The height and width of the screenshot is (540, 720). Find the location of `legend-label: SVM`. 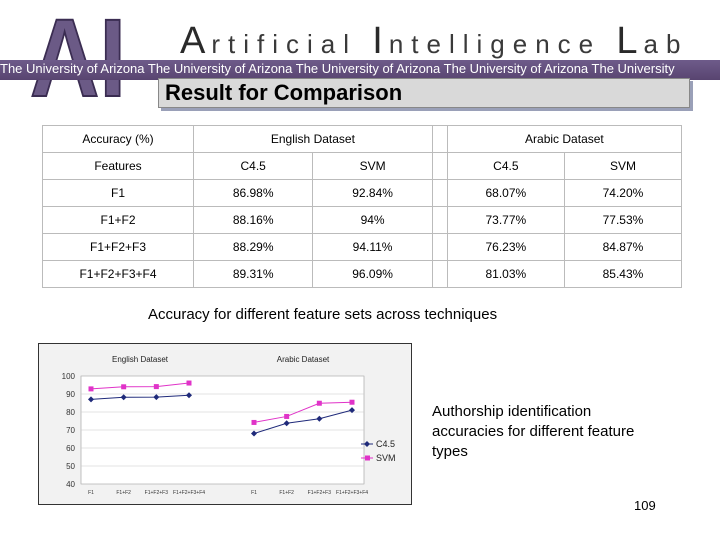

legend-label: SVM is located at coordinates (386, 458).